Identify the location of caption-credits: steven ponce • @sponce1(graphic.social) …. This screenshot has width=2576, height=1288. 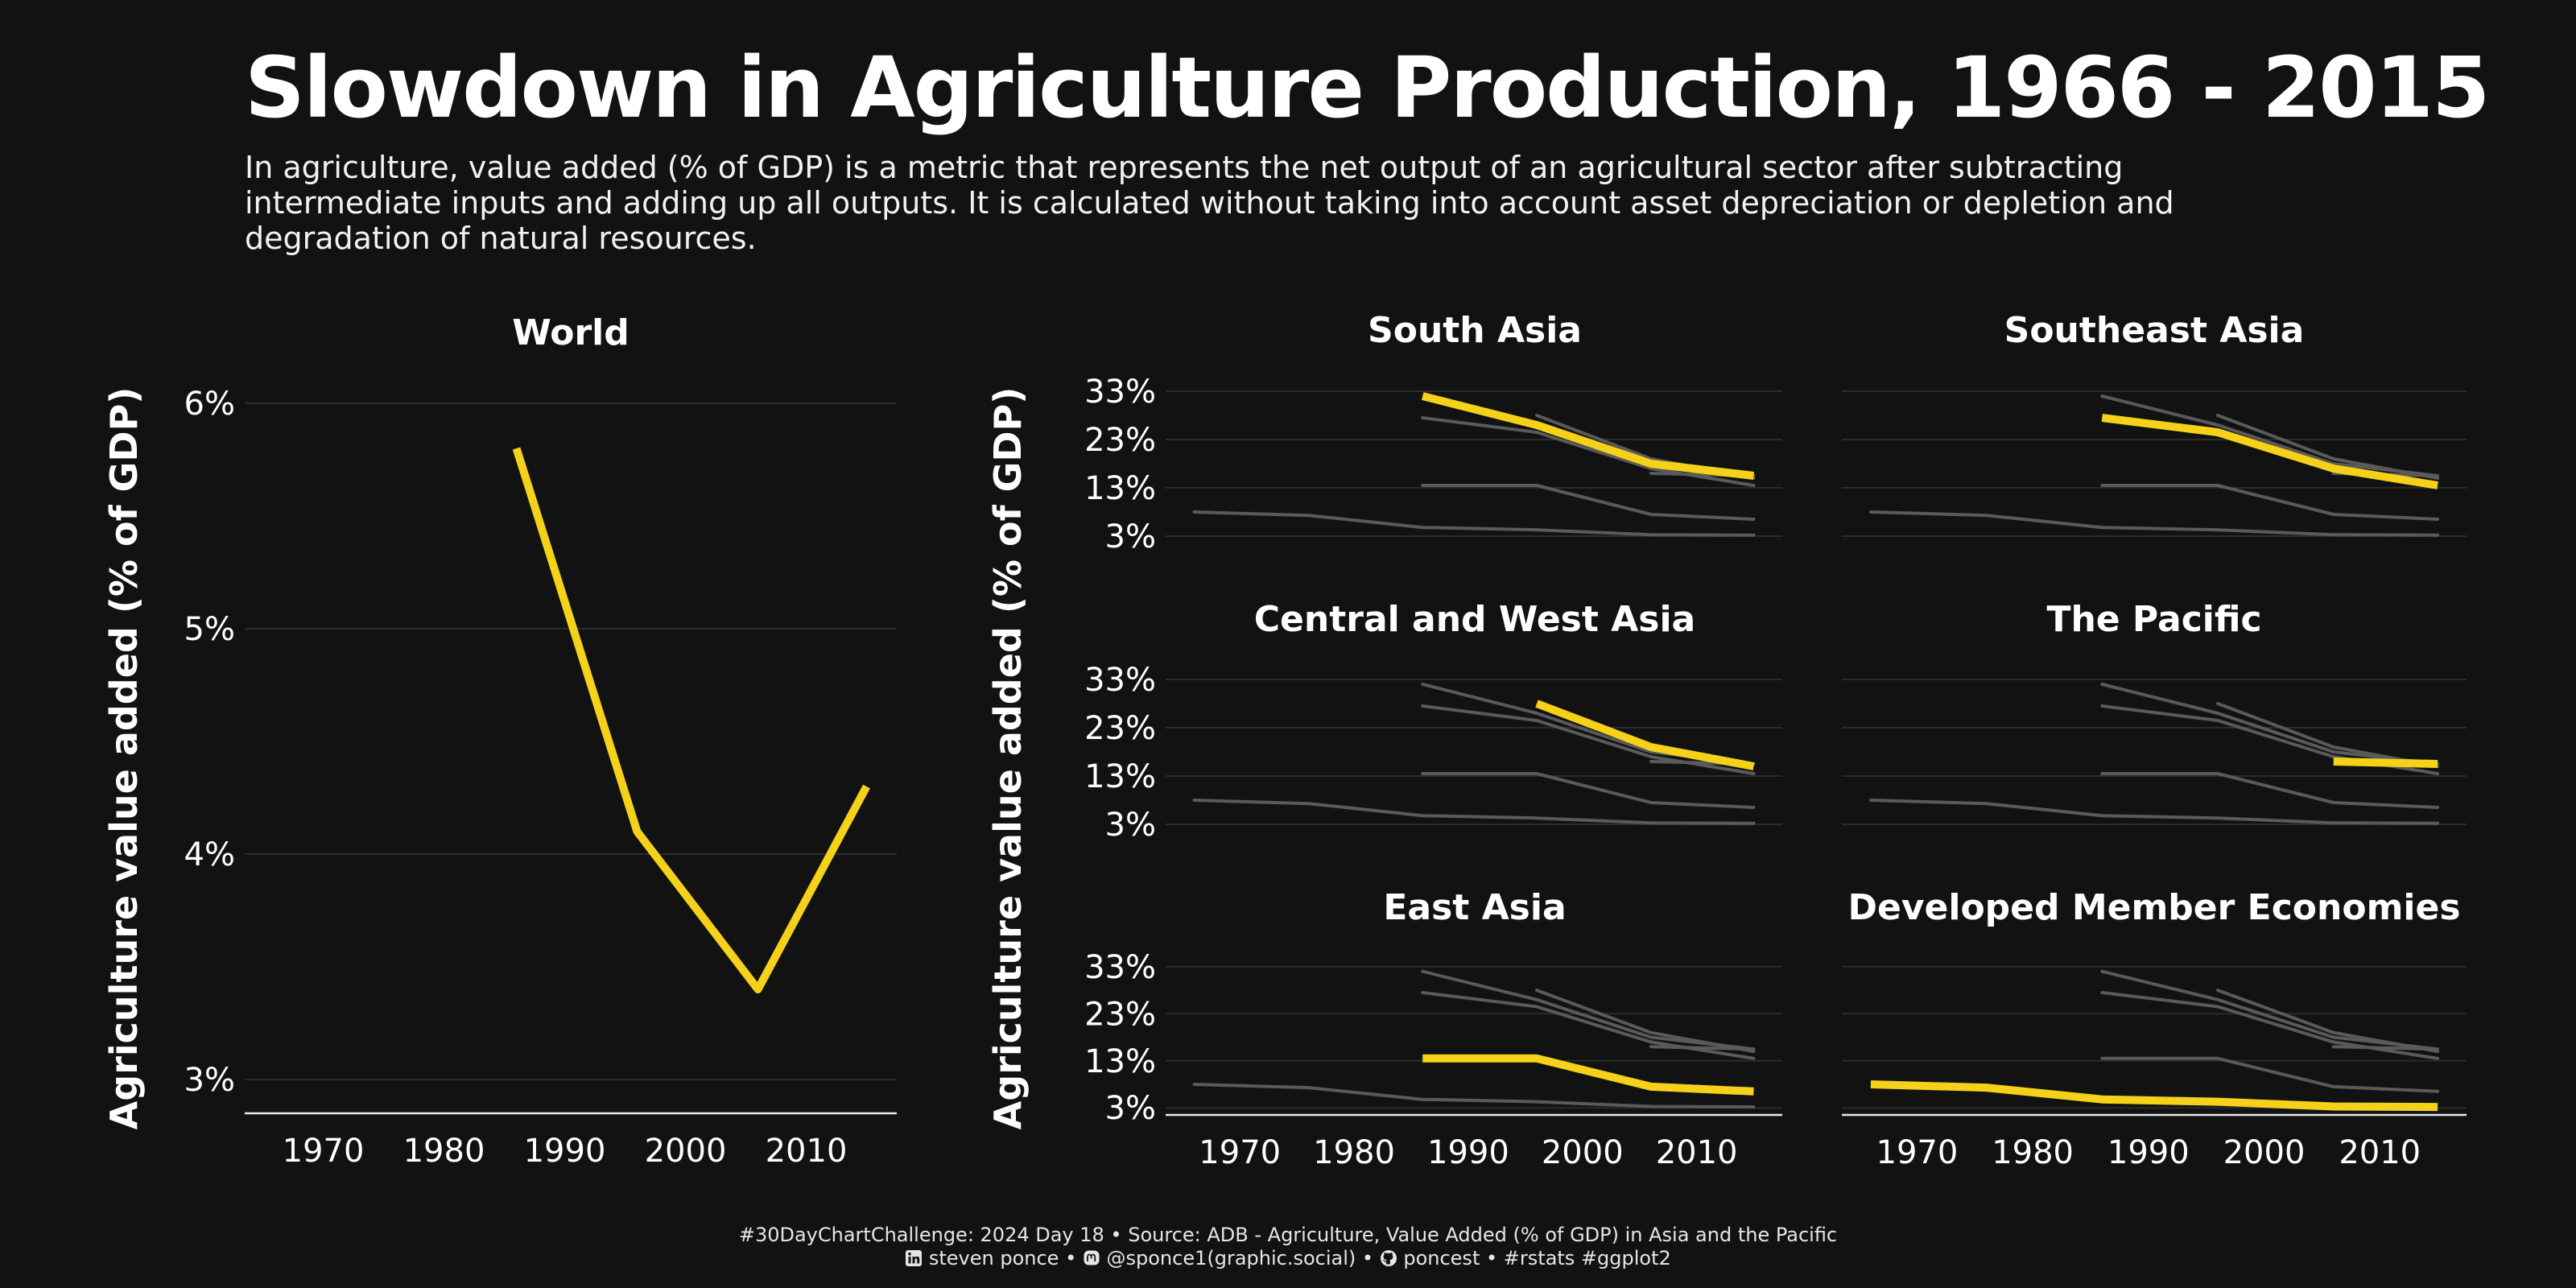
(1288, 1258).